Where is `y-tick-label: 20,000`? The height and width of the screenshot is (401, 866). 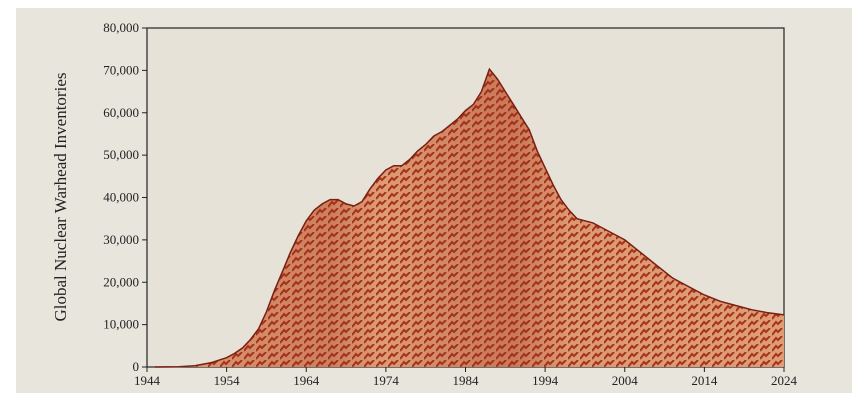
y-tick-label: 20,000 is located at coordinates (121, 281).